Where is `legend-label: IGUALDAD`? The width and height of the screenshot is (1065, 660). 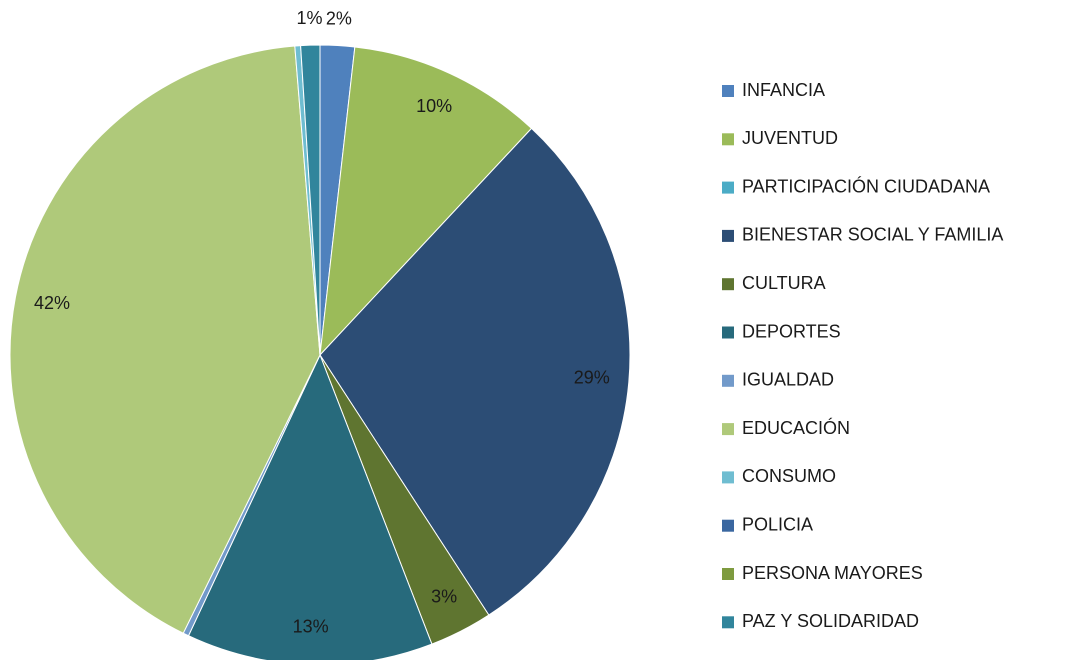 legend-label: IGUALDAD is located at coordinates (788, 380).